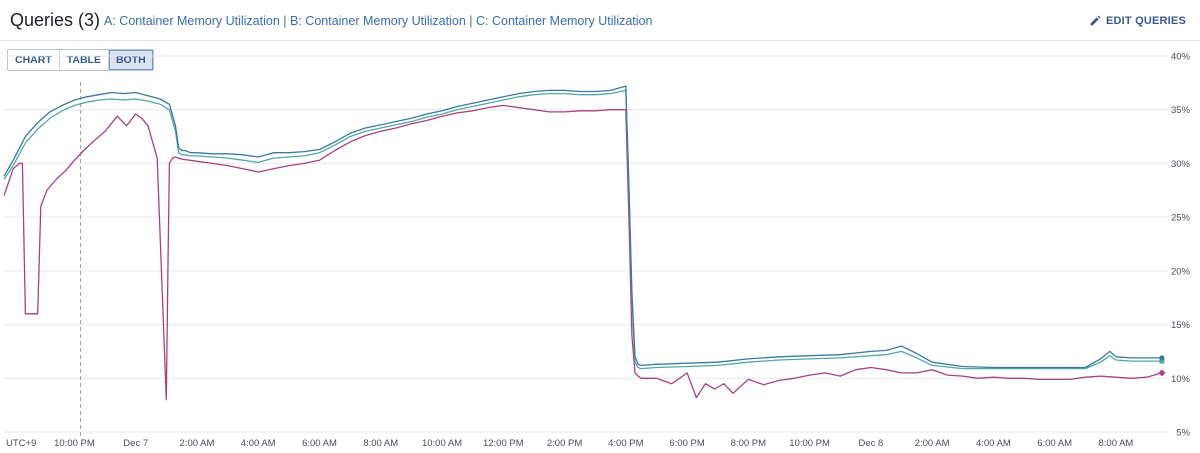 The width and height of the screenshot is (1200, 453). What do you see at coordinates (1162, 358) in the screenshot?
I see `series-a-end-marker` at bounding box center [1162, 358].